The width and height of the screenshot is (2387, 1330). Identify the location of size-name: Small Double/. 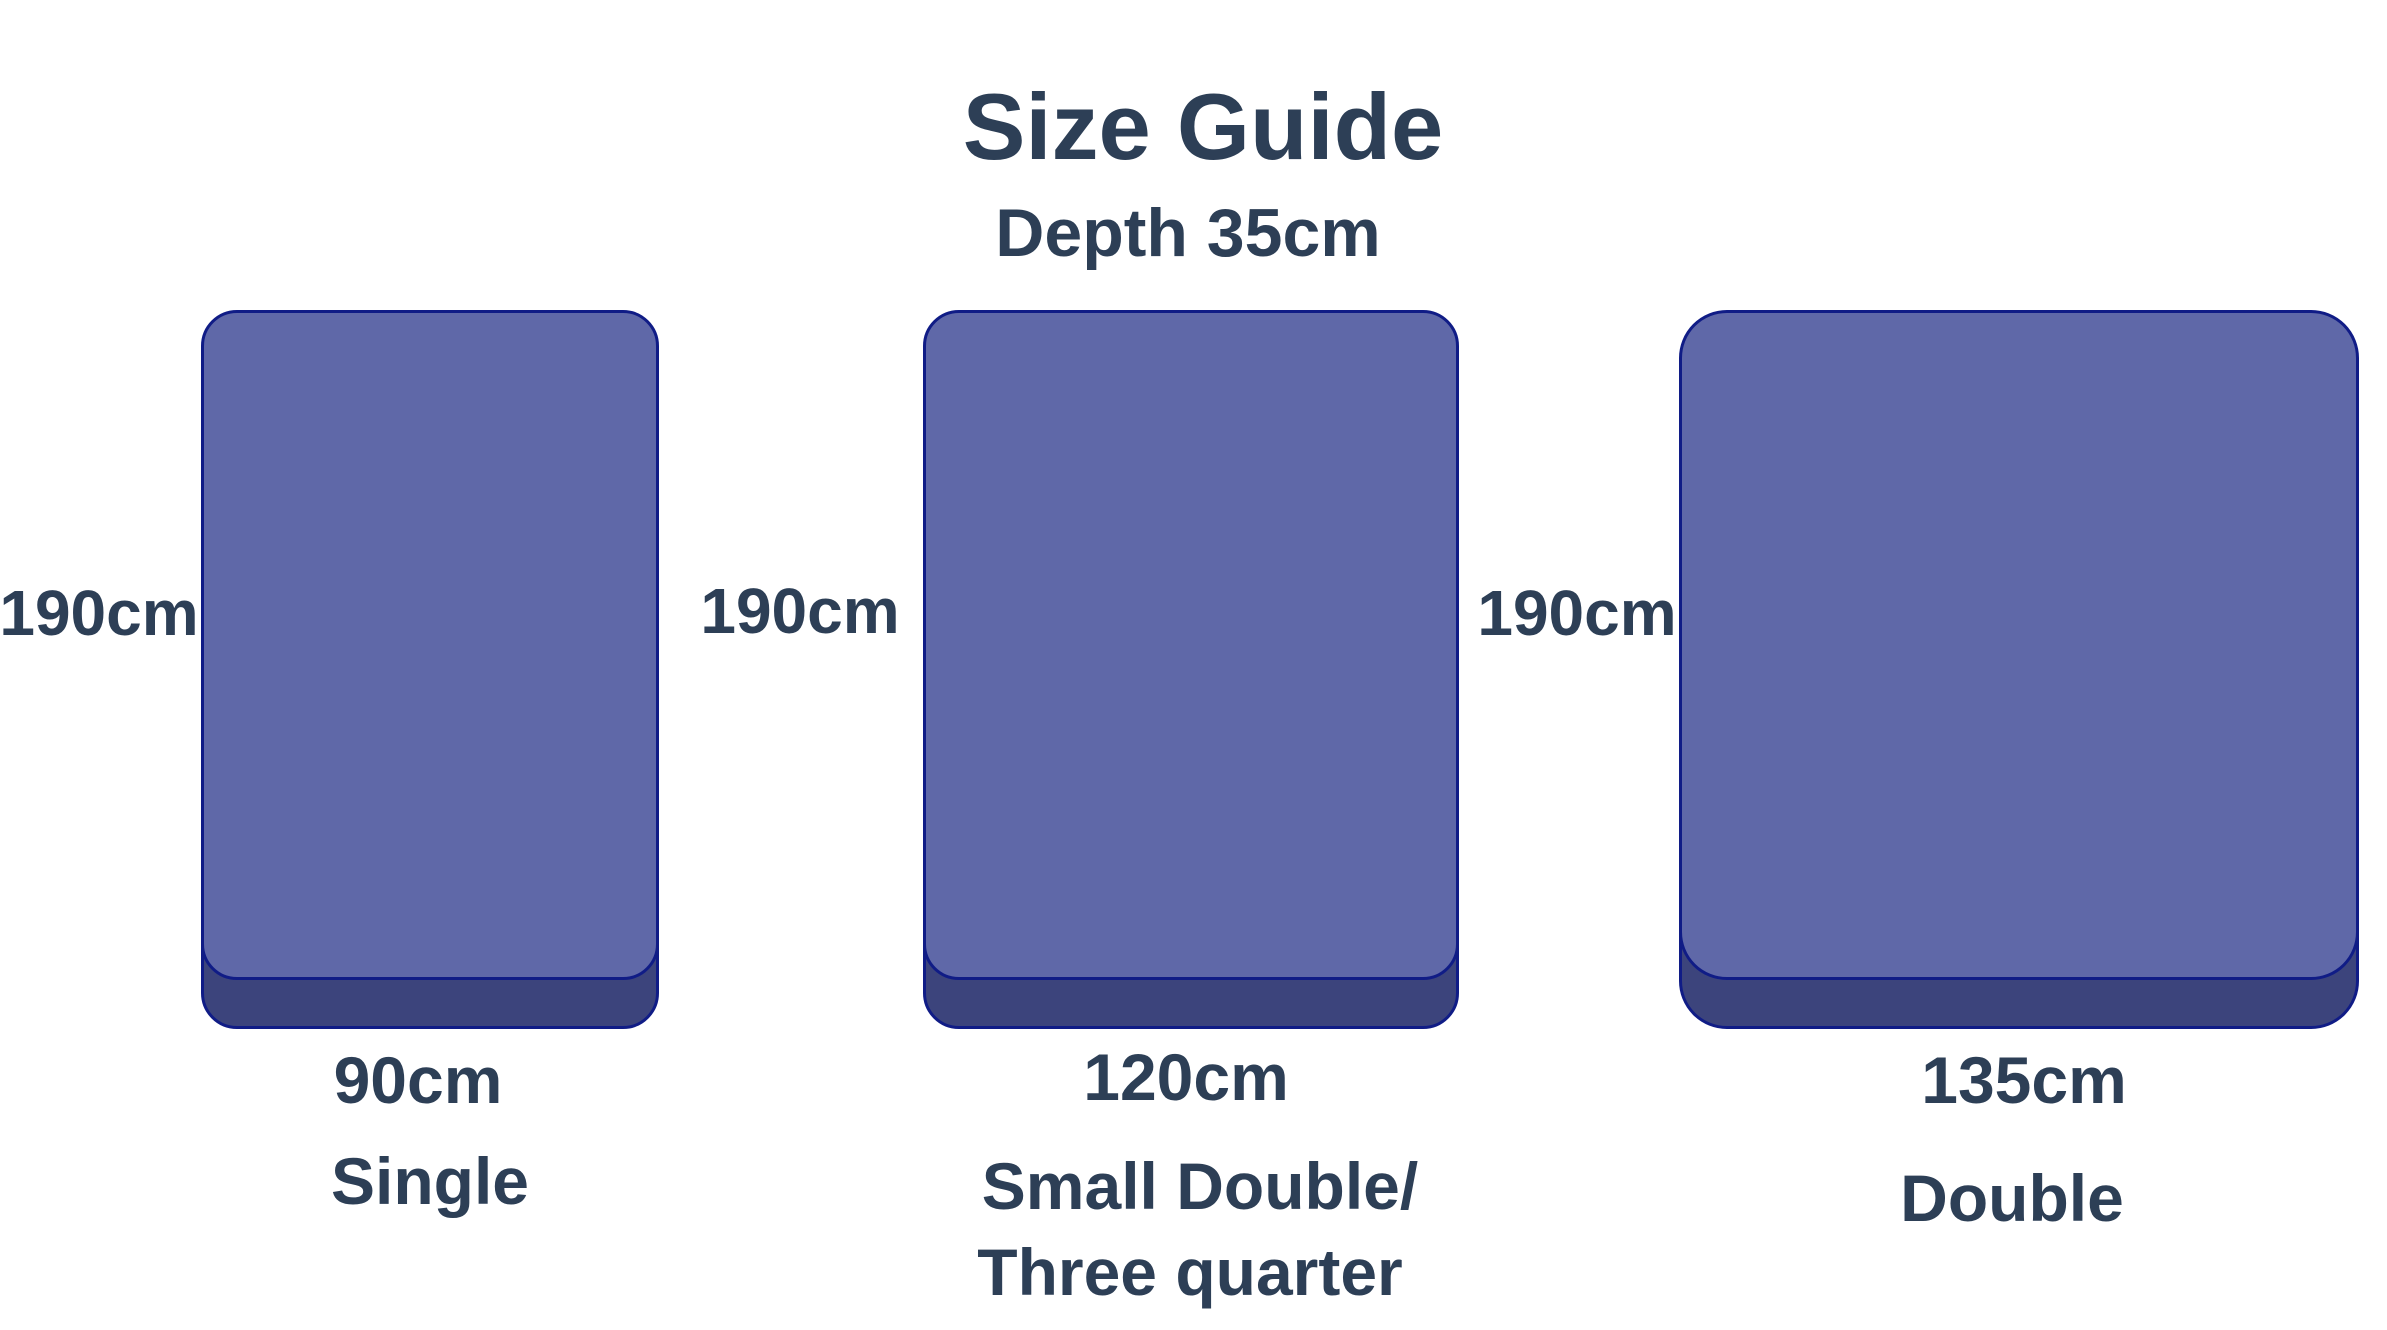
(1200, 1186).